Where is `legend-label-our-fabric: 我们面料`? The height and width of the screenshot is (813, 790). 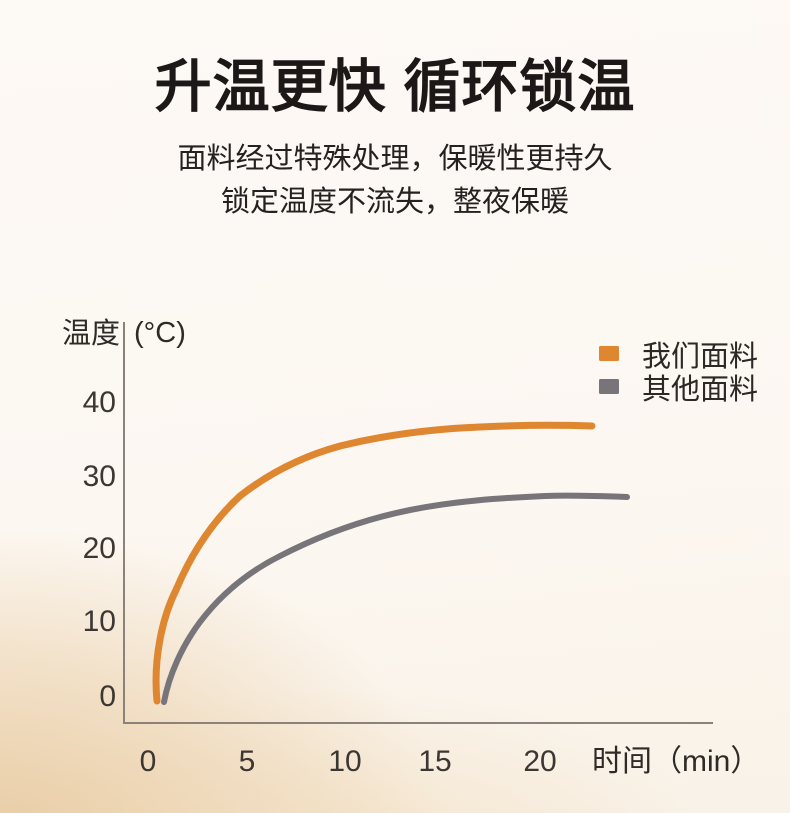
legend-label-our-fabric: 我们面料 is located at coordinates (700, 356).